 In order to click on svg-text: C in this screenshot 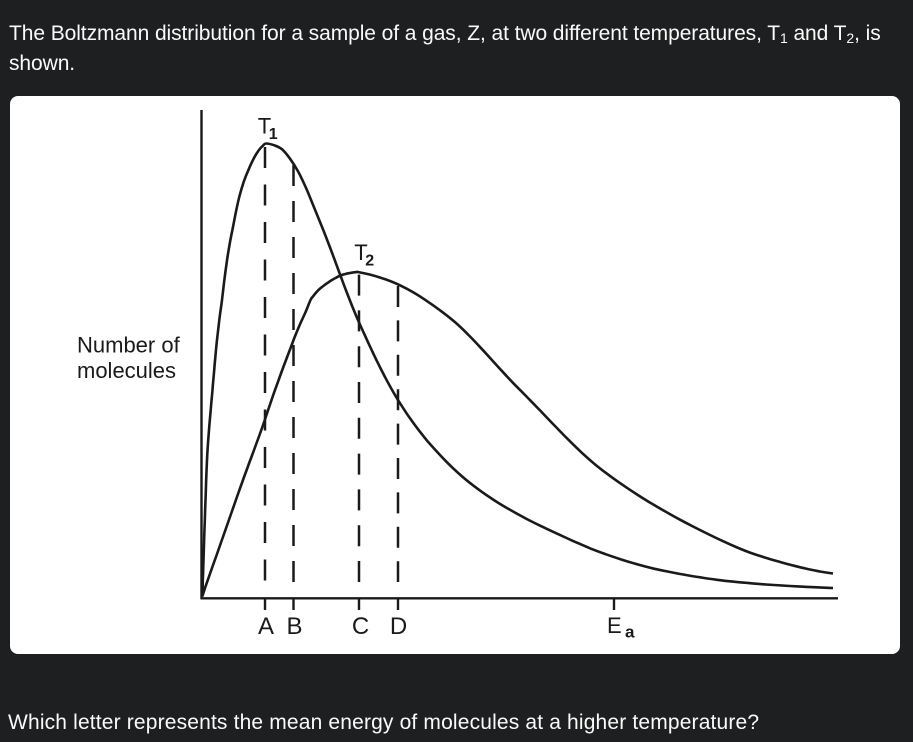, I will do `click(360, 626)`.